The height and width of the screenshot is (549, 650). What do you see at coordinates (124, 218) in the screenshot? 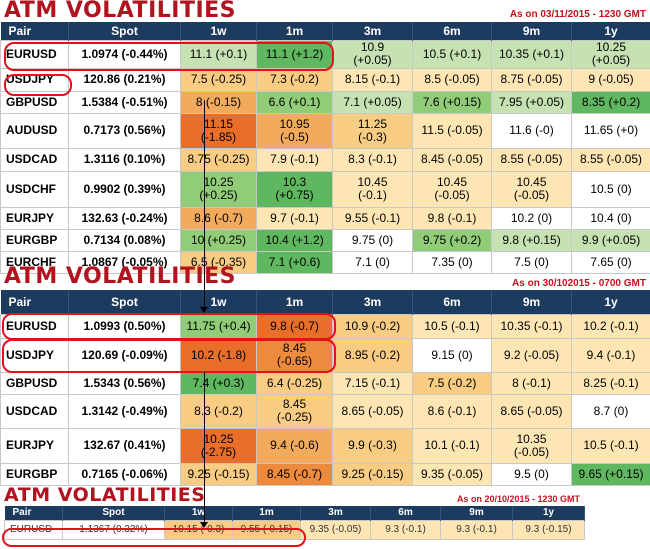
I see `spot-cell: 132.63 (-0.24%)` at bounding box center [124, 218].